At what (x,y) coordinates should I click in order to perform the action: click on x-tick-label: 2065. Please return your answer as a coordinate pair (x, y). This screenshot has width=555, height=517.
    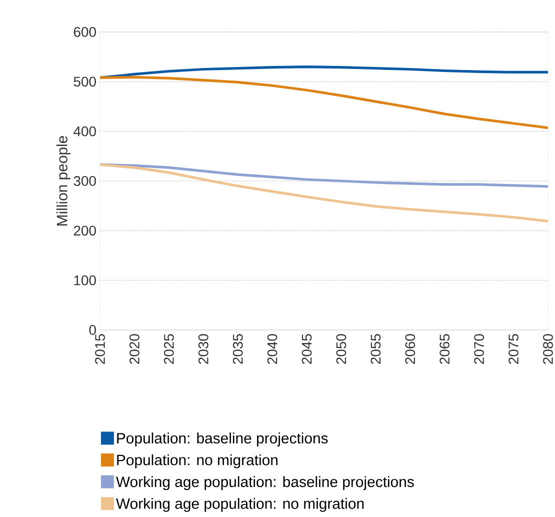
    Looking at the image, I should click on (445, 349).